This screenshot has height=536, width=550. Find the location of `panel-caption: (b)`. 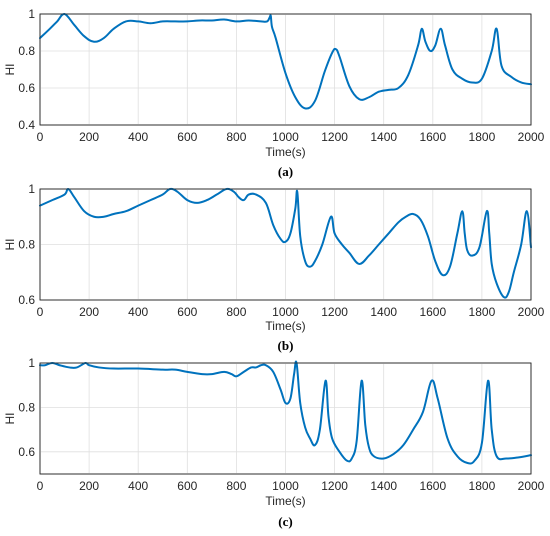

panel-caption: (b) is located at coordinates (286, 345).